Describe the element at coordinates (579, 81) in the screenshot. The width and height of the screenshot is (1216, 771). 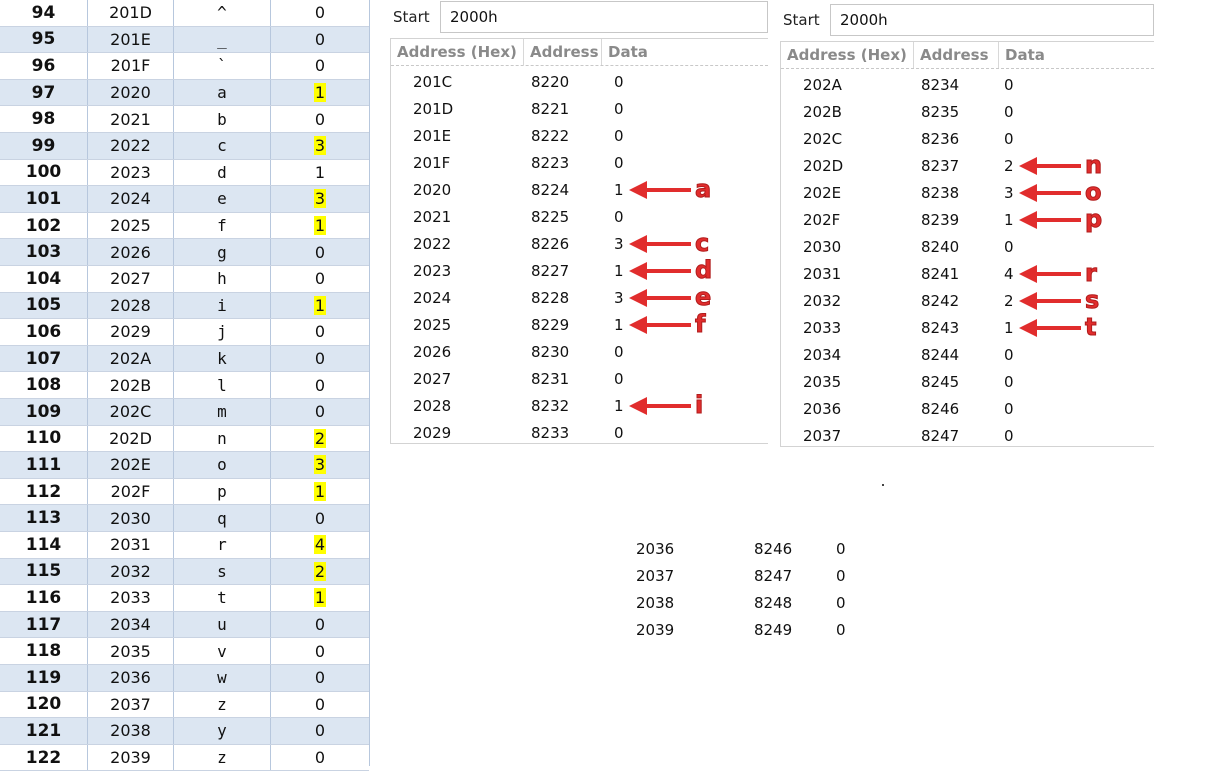
I see `memory-row: 201C 8220 0` at that location.